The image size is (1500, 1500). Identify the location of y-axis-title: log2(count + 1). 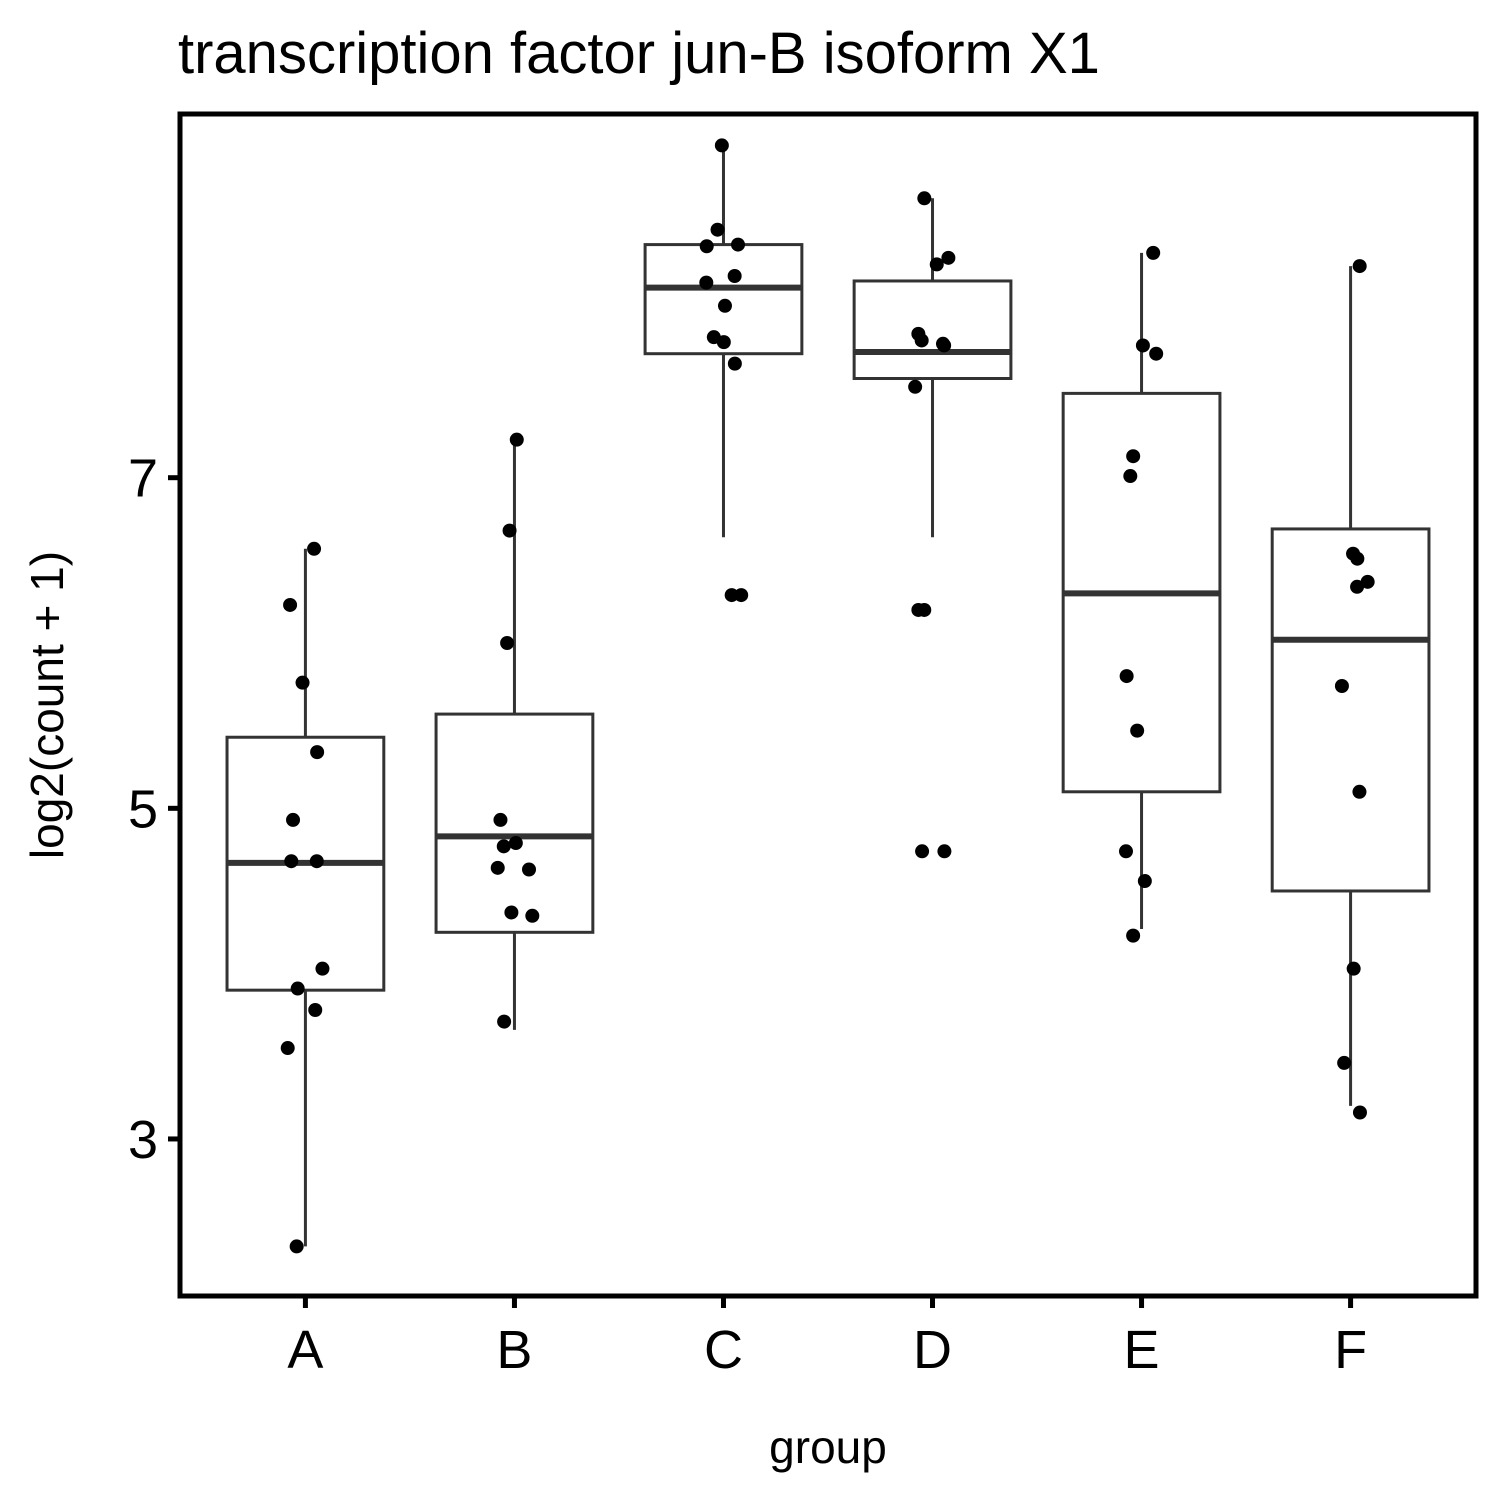
(47, 705).